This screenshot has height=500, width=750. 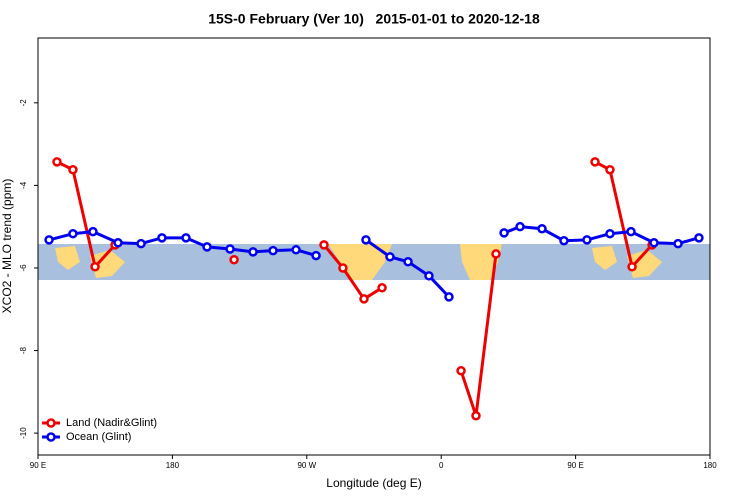 I want to click on x-axis-label: Longitude (deg E), so click(x=373, y=483).